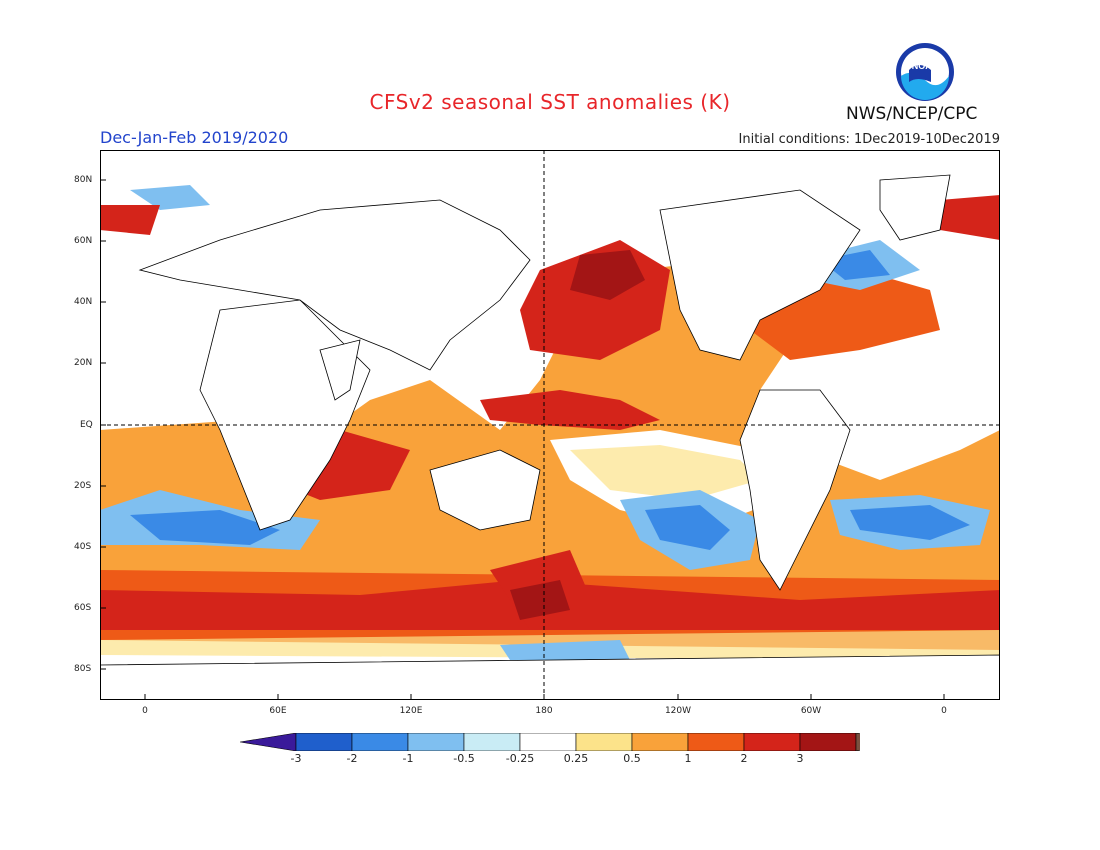 This screenshot has width=1100, height=850. What do you see at coordinates (811, 711) in the screenshot?
I see `lon-label-60w: 60W` at bounding box center [811, 711].